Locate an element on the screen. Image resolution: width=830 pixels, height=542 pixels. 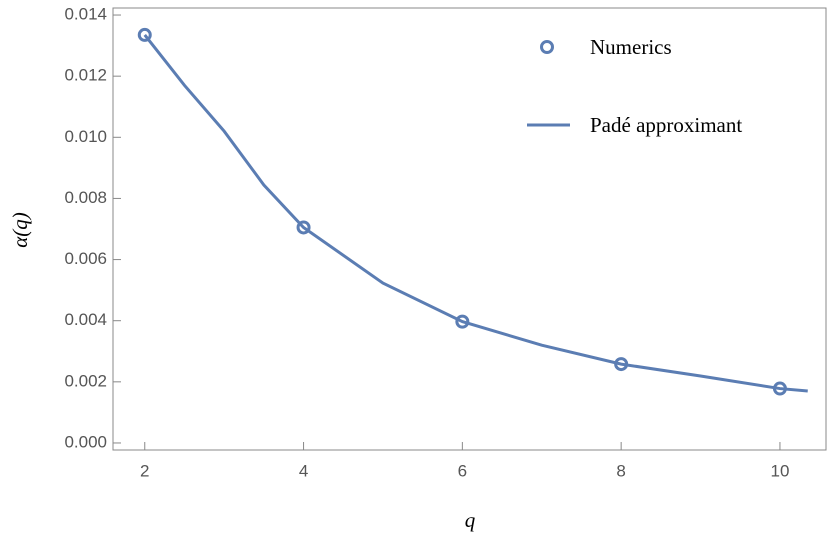
y-tick-label: 0.008 is located at coordinates (85, 197).